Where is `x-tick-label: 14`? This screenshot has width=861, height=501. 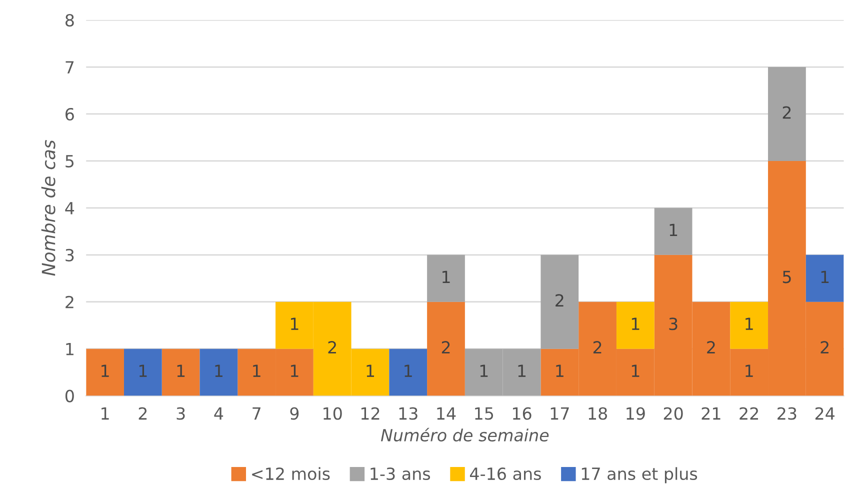
x-tick-label: 14 is located at coordinates (446, 413).